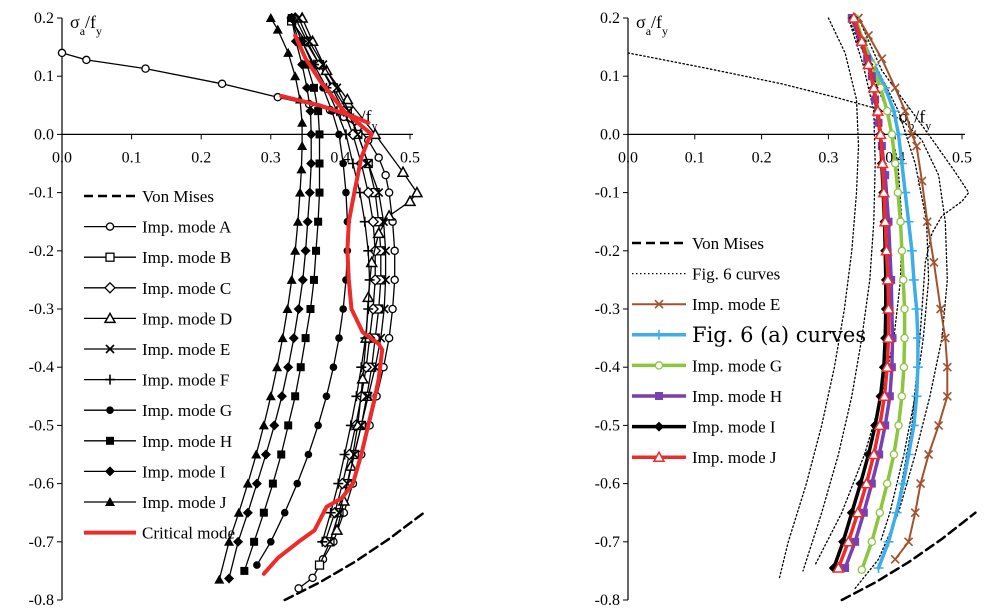 This screenshot has width=987, height=609. I want to click on y-tick-label: -0.5, so click(41, 425).